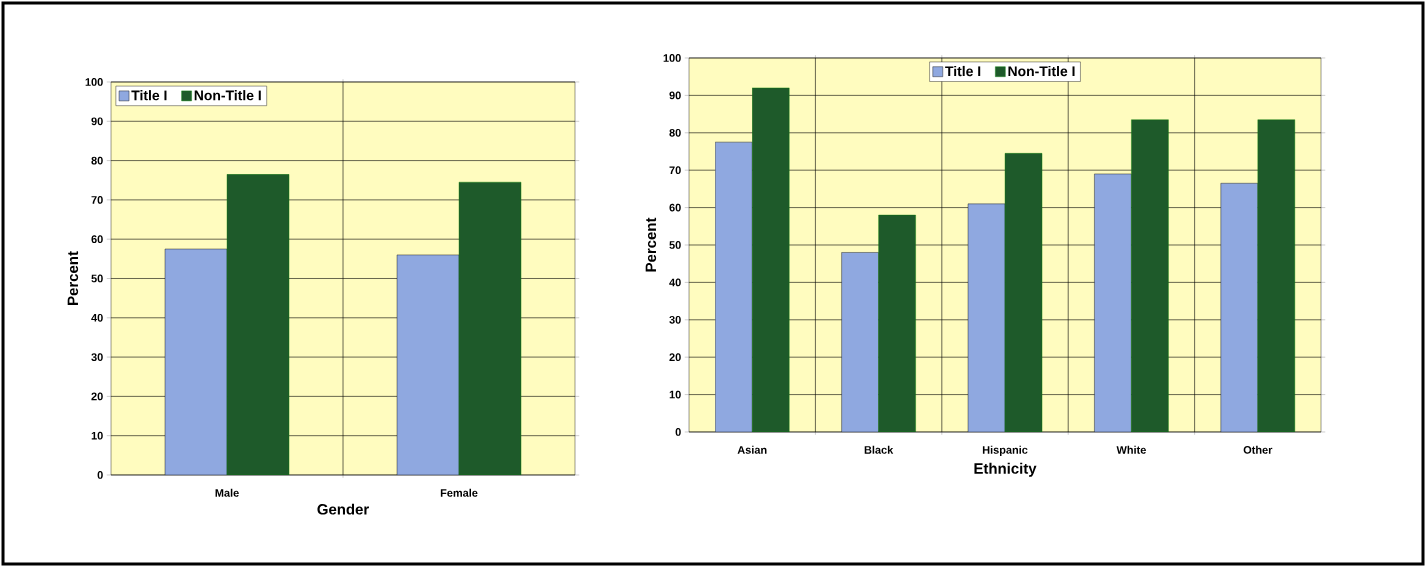 The height and width of the screenshot is (567, 1426). Describe the element at coordinates (1258, 449) in the screenshot. I see `x-tick-label: Other` at that location.